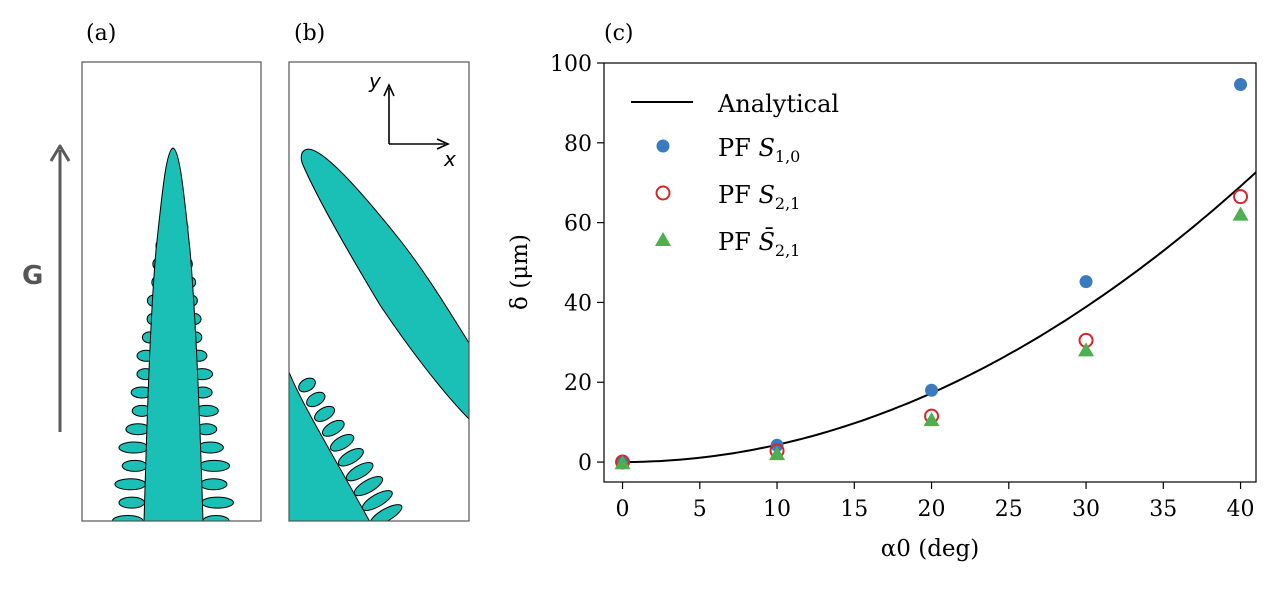 The height and width of the screenshot is (589, 1281). I want to click on dendrite-b, so click(391, 334).